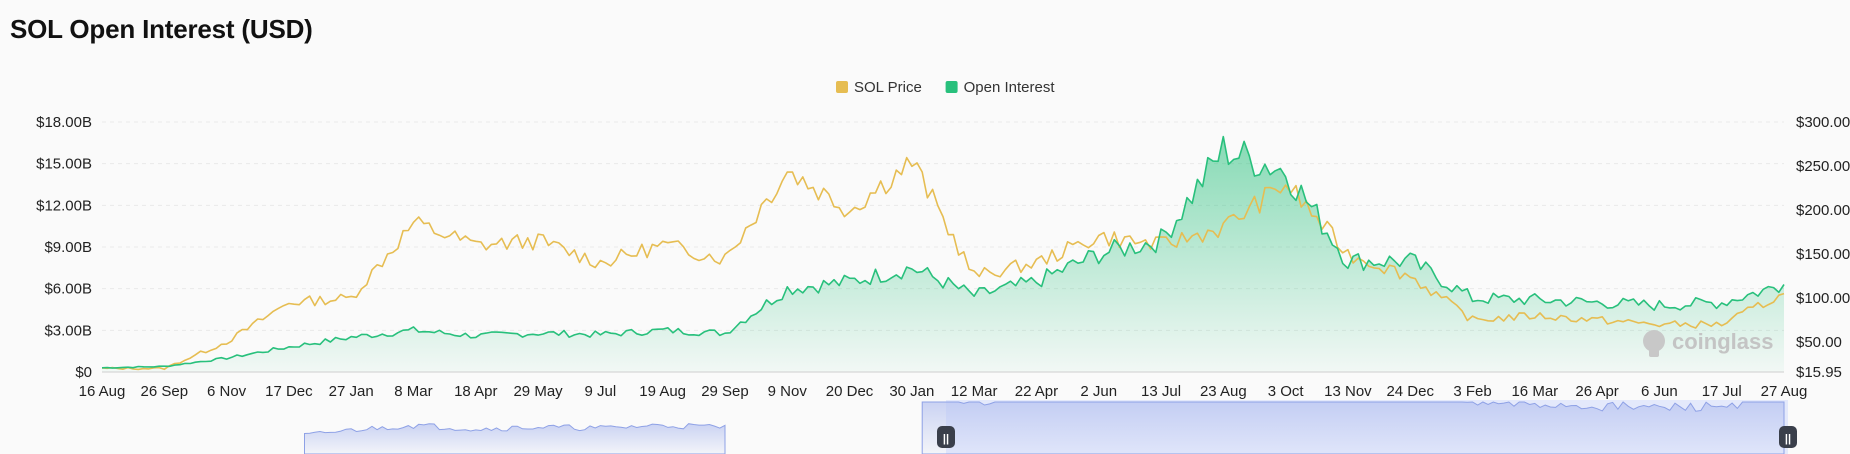 The width and height of the screenshot is (1850, 454). I want to click on legend: SOL Price Open Interest, so click(945, 87).